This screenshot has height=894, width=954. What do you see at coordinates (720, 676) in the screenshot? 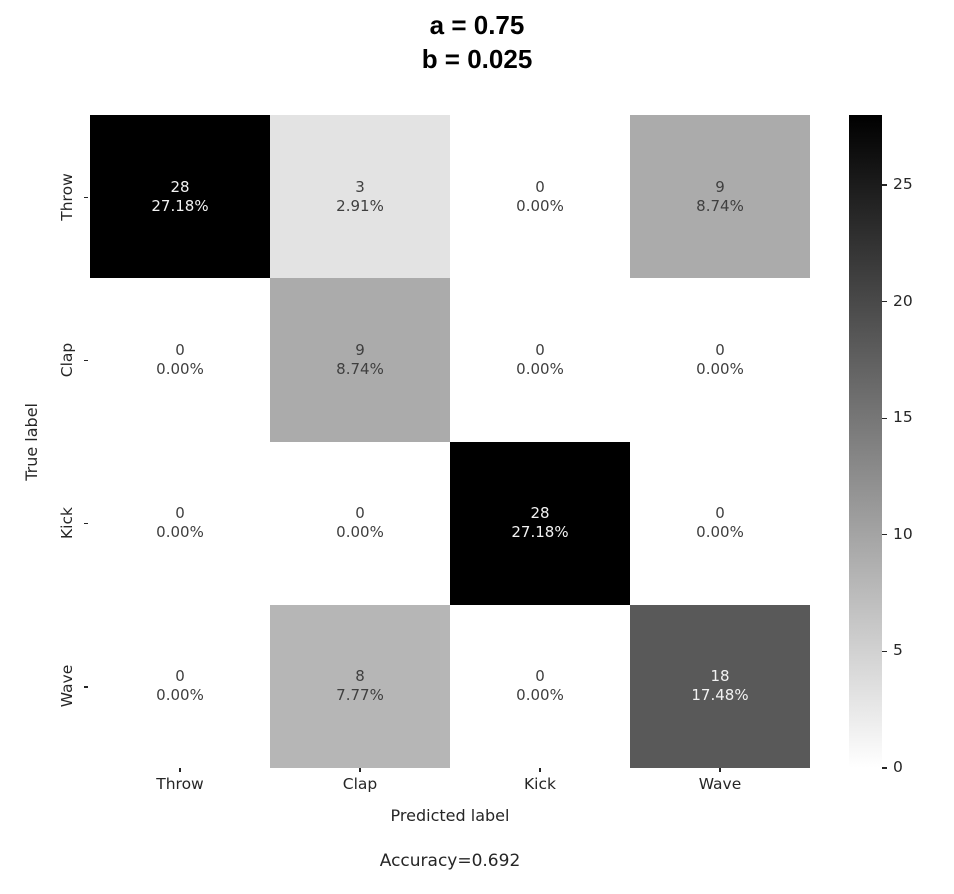
I see `cell-count: 18` at bounding box center [720, 676].